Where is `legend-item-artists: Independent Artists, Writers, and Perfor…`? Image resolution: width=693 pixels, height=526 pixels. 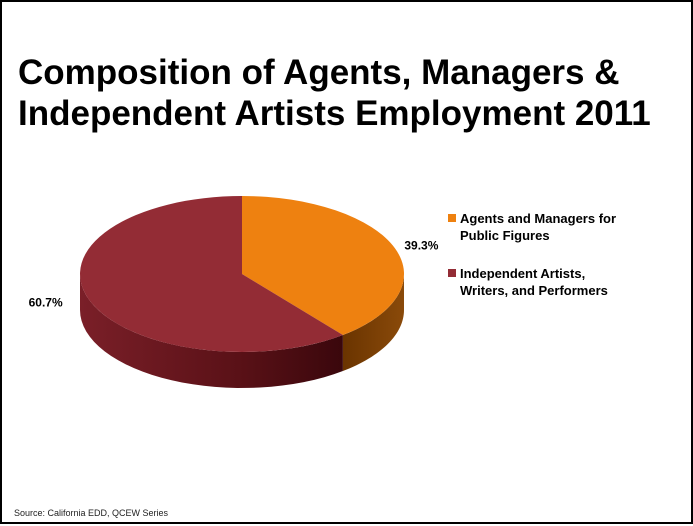
legend-item-artists: Independent Artists, Writers, and Perfor… is located at coordinates (568, 282).